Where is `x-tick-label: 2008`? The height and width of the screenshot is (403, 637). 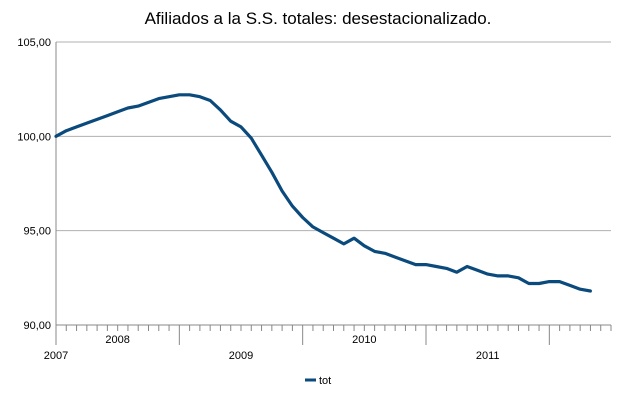
x-tick-label: 2008 is located at coordinates (117, 340).